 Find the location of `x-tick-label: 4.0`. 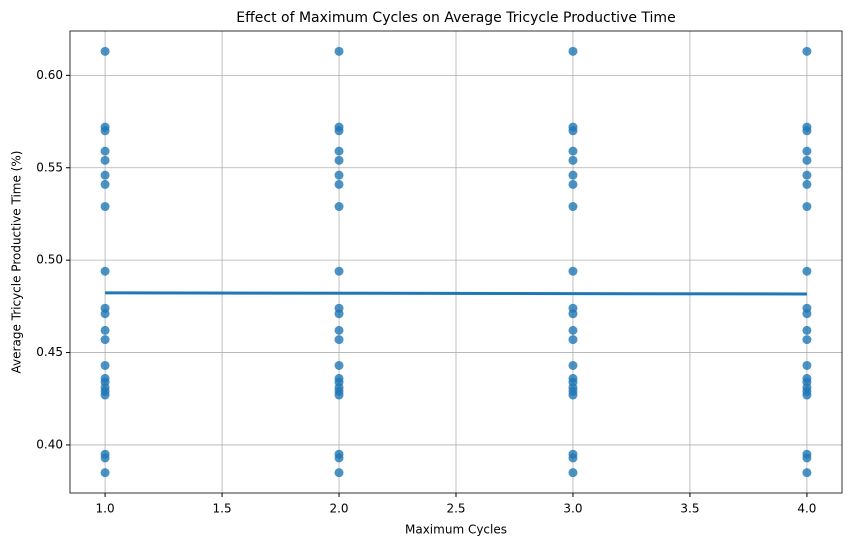

x-tick-label: 4.0 is located at coordinates (806, 509).